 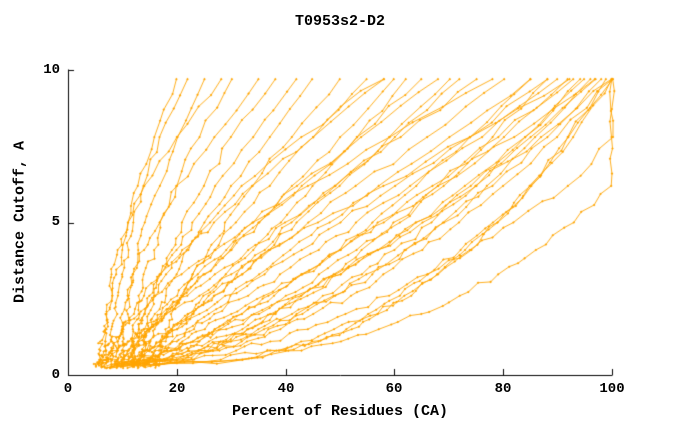 What do you see at coordinates (177, 389) in the screenshot?
I see `x-tick-label-20: 20` at bounding box center [177, 389].